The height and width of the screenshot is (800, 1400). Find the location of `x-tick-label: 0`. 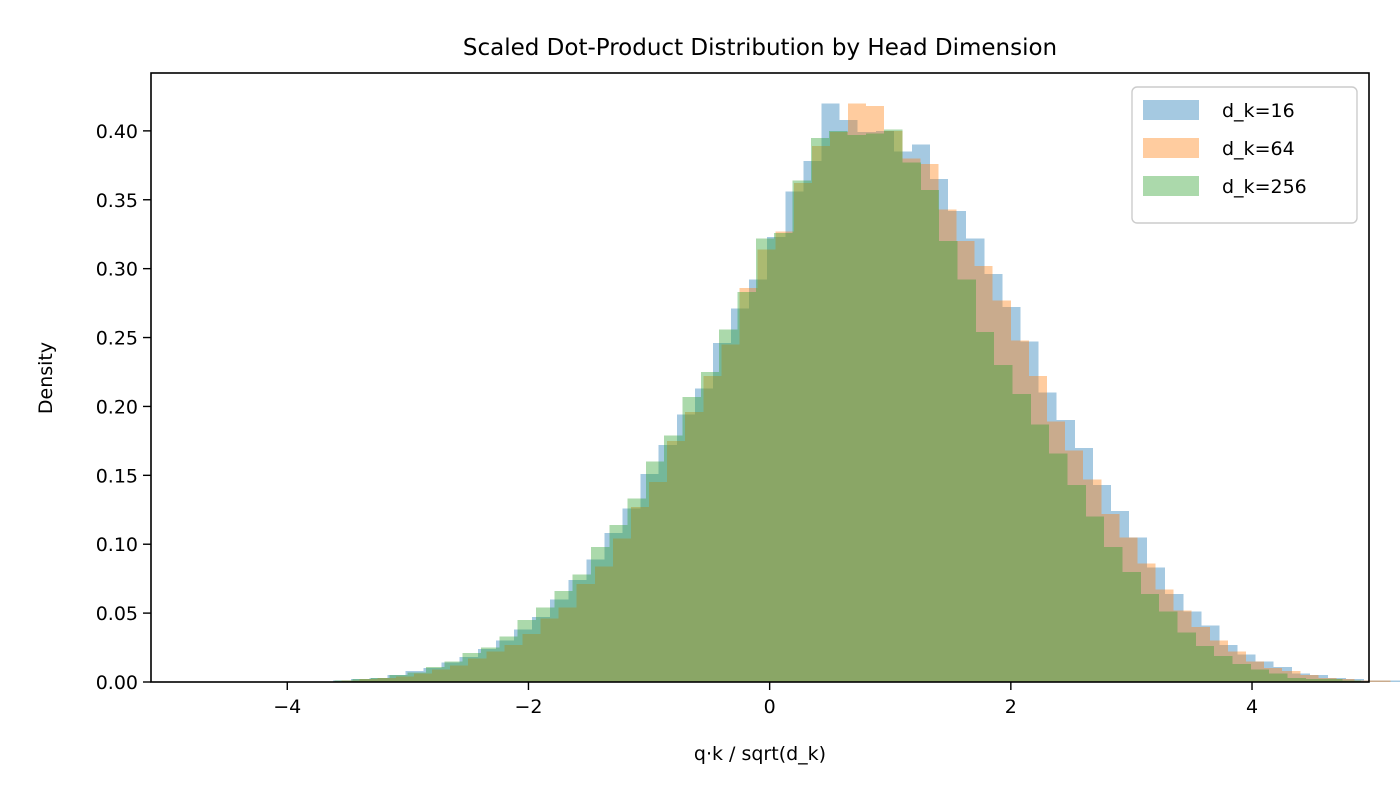

x-tick-label: 0 is located at coordinates (770, 707).